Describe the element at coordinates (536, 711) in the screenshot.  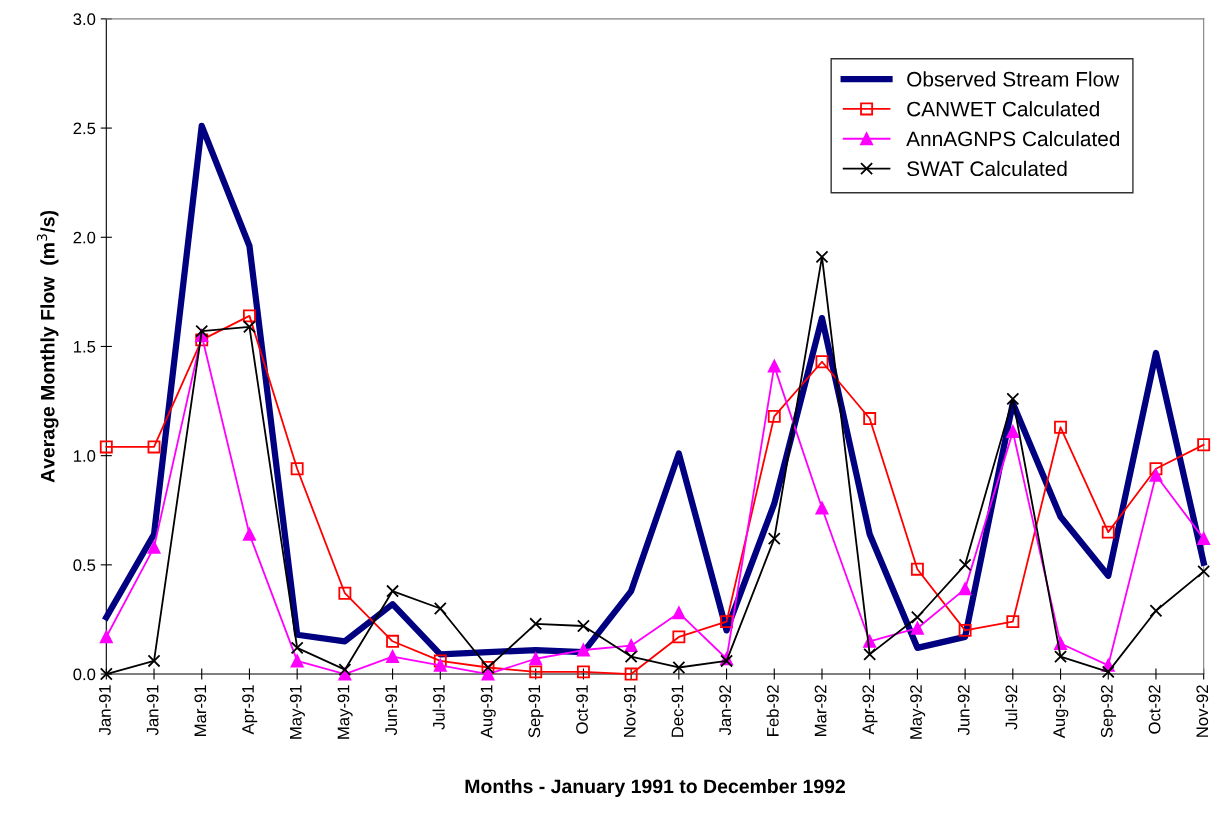
I see `x-tick-label: Sep-91` at that location.